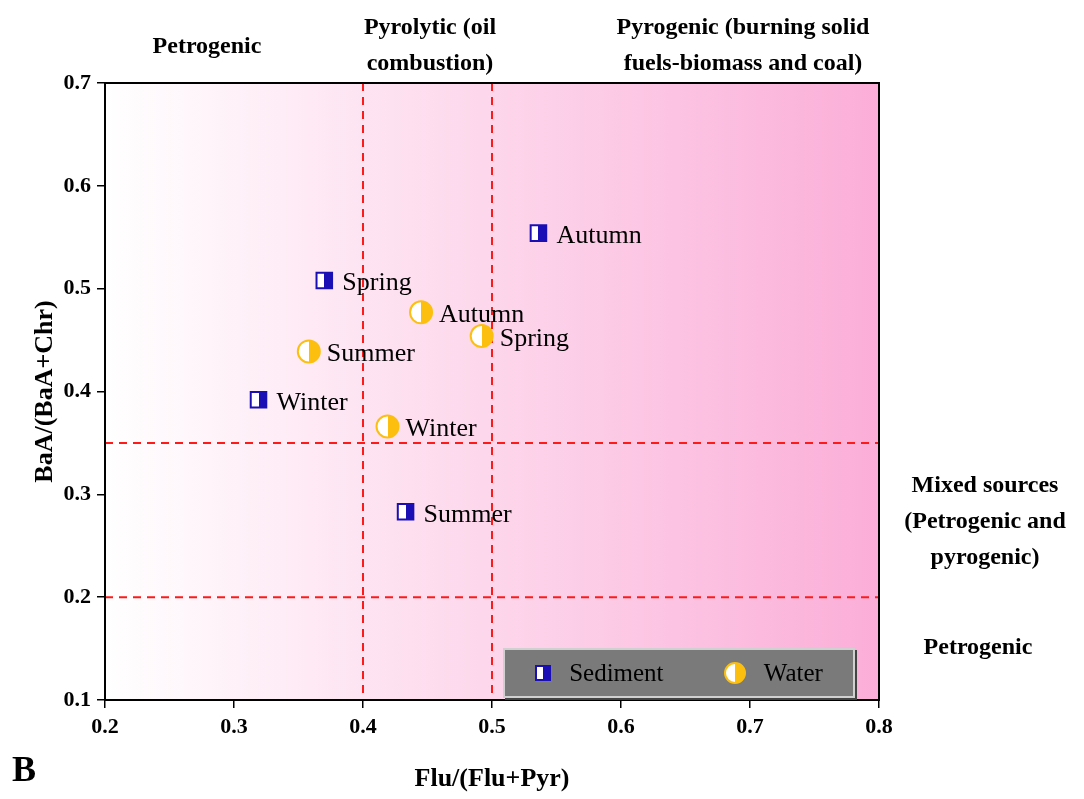 Image resolution: width=1084 pixels, height=799 pixels. Describe the element at coordinates (377, 282) in the screenshot. I see `annotation: Spring` at that location.